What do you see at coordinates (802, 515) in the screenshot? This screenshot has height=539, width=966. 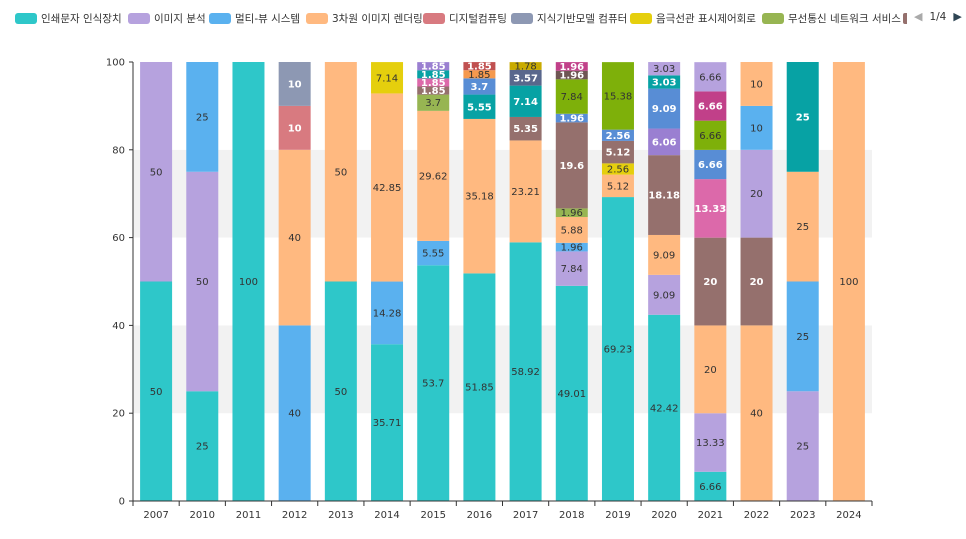 I see `x-tick-label: 2023` at bounding box center [802, 515].